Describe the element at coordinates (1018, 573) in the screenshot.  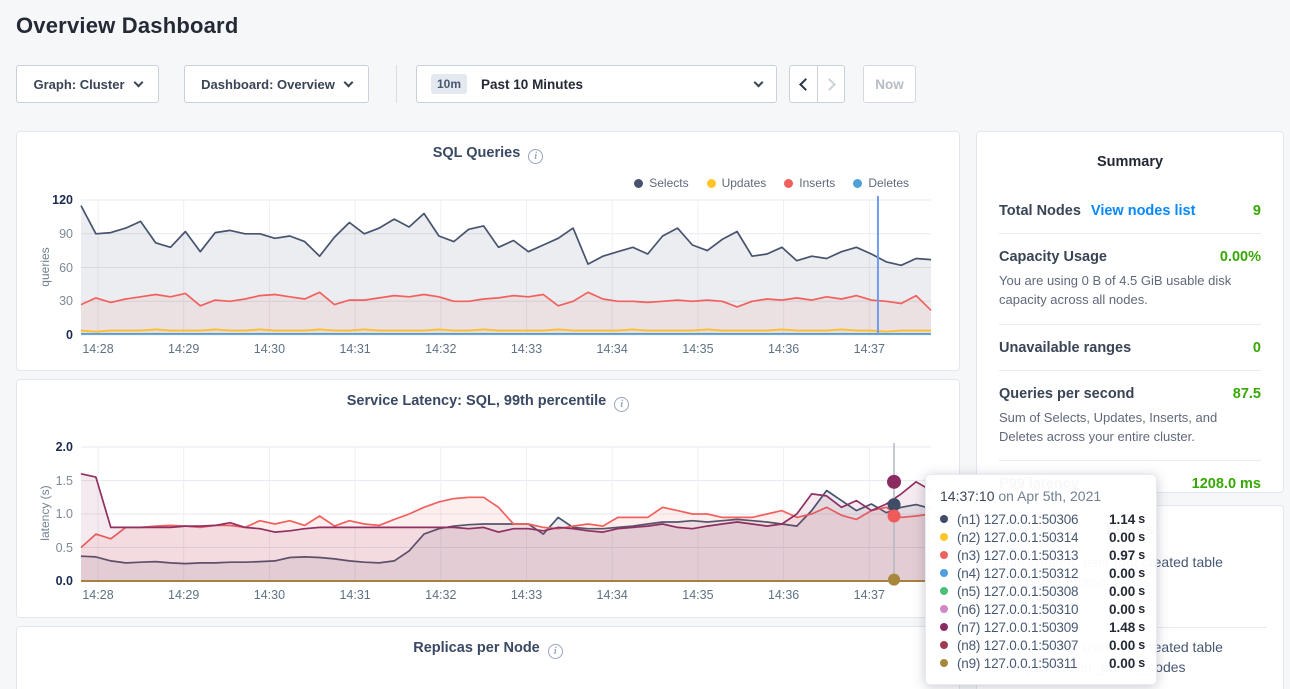
I see `tooltip-node-label: (n4) 127.0.0.1:50312` at that location.